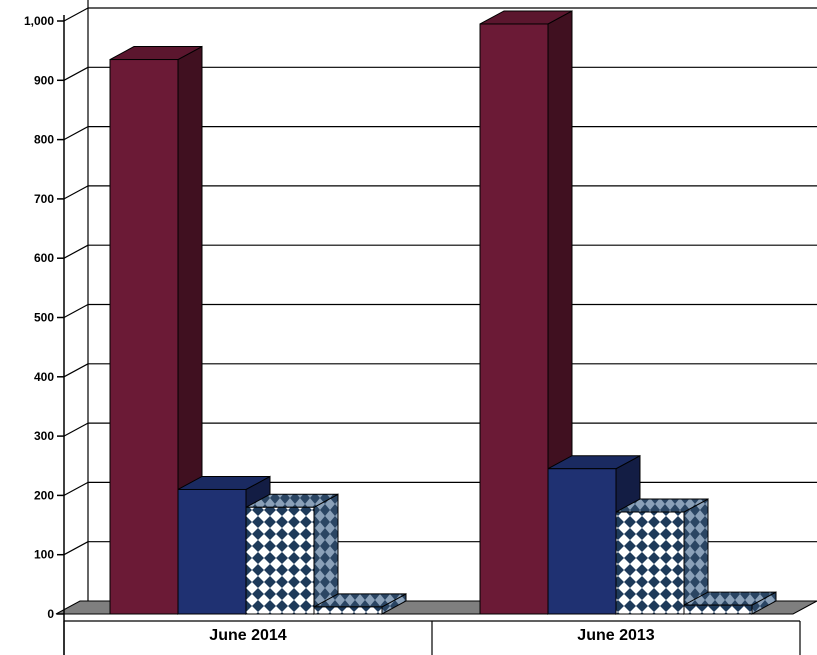 This screenshot has width=817, height=655. Describe the element at coordinates (44, 258) in the screenshot. I see `y-tick-label: 600` at that location.